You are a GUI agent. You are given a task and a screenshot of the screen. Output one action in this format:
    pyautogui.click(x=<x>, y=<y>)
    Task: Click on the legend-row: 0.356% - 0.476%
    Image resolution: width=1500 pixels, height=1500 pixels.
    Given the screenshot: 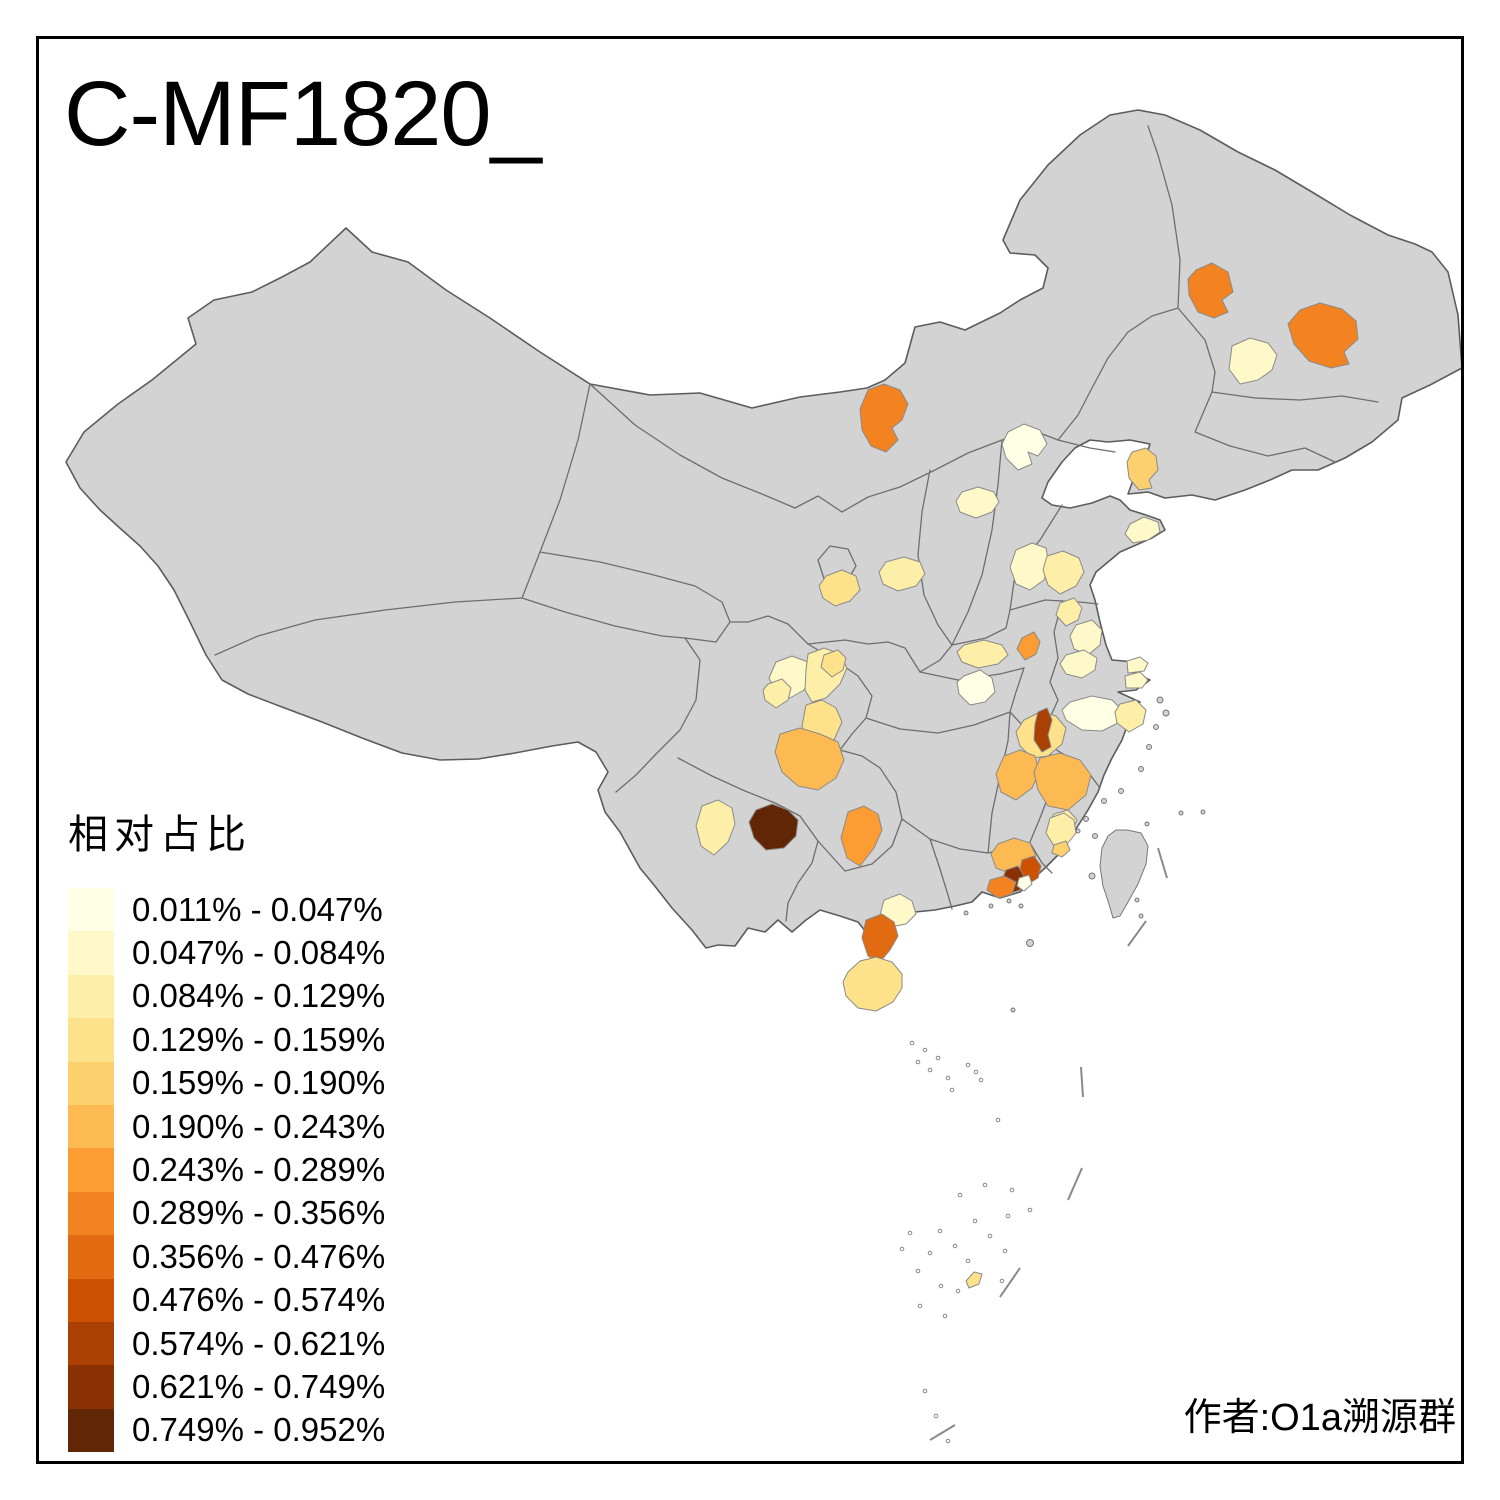 What is the action you would take?
    pyautogui.click(x=227, y=1257)
    